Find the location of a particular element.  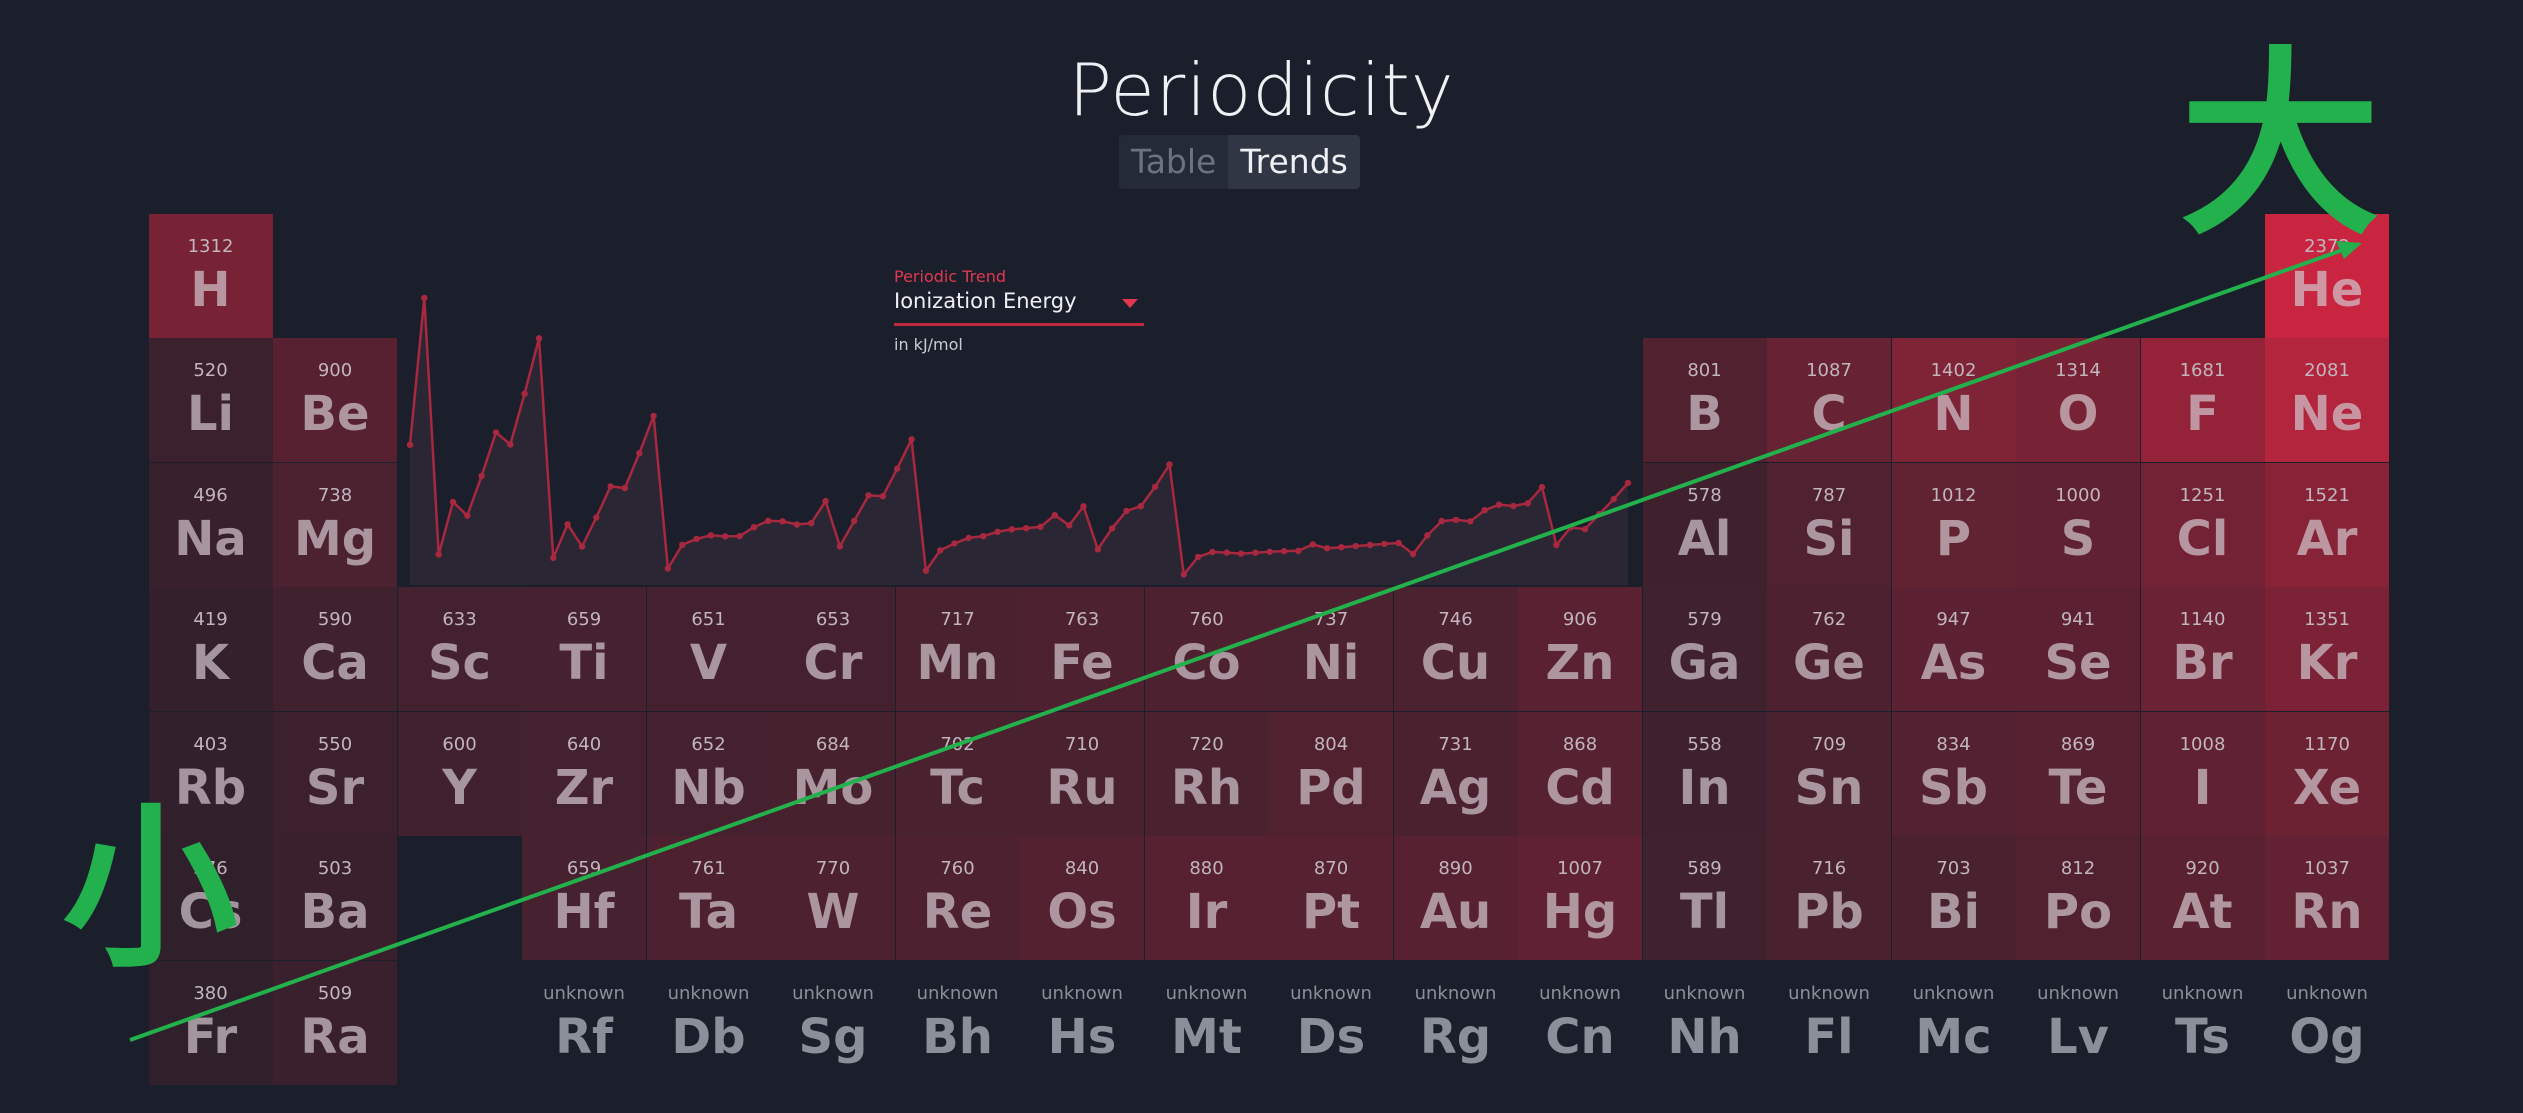

element-cell-si: 787 Si is located at coordinates (1829, 524).